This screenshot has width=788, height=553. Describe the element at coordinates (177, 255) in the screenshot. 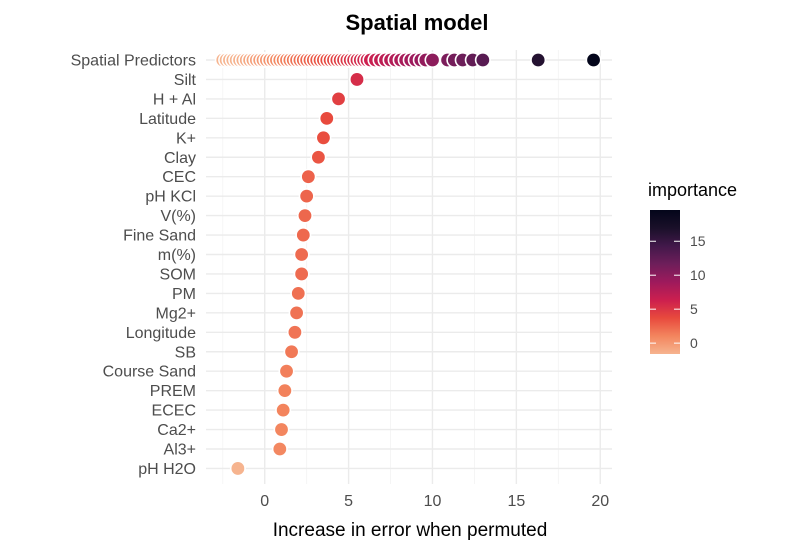

I see `y-tick-label: m(%)` at that location.